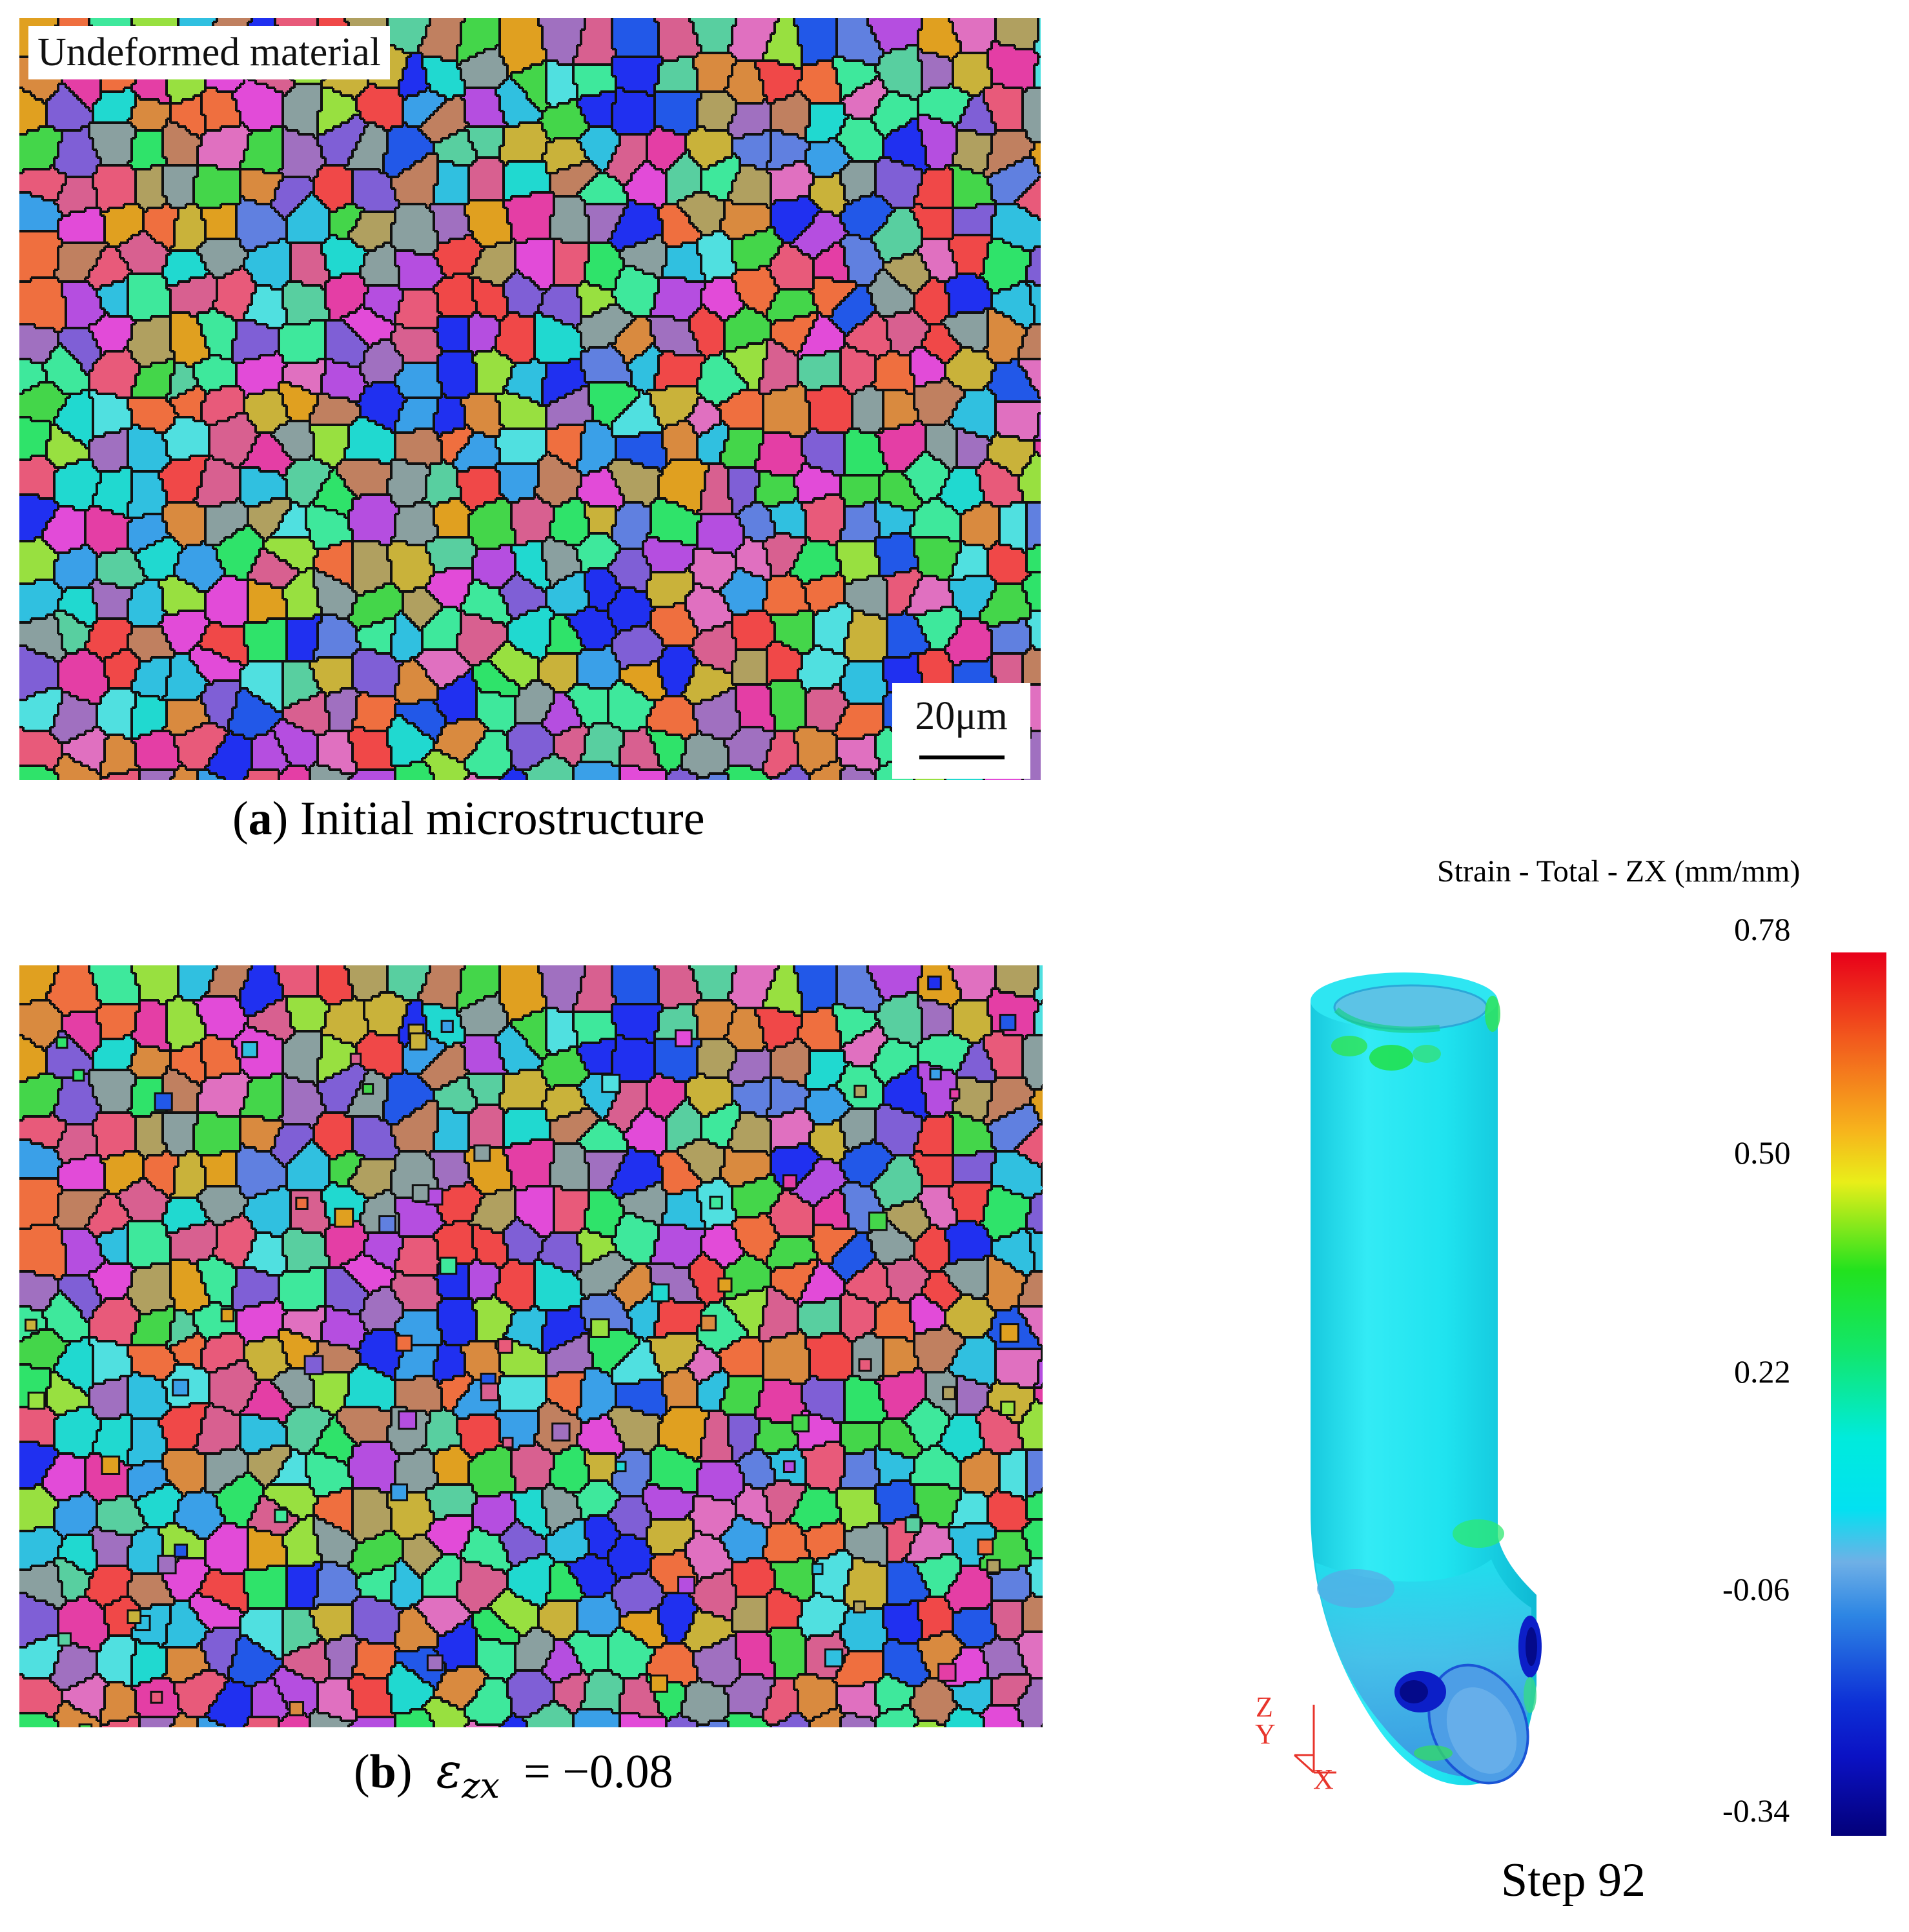 This screenshot has height=1932, width=1909. I want to click on caption-b-subscript: zx, so click(481, 1785).